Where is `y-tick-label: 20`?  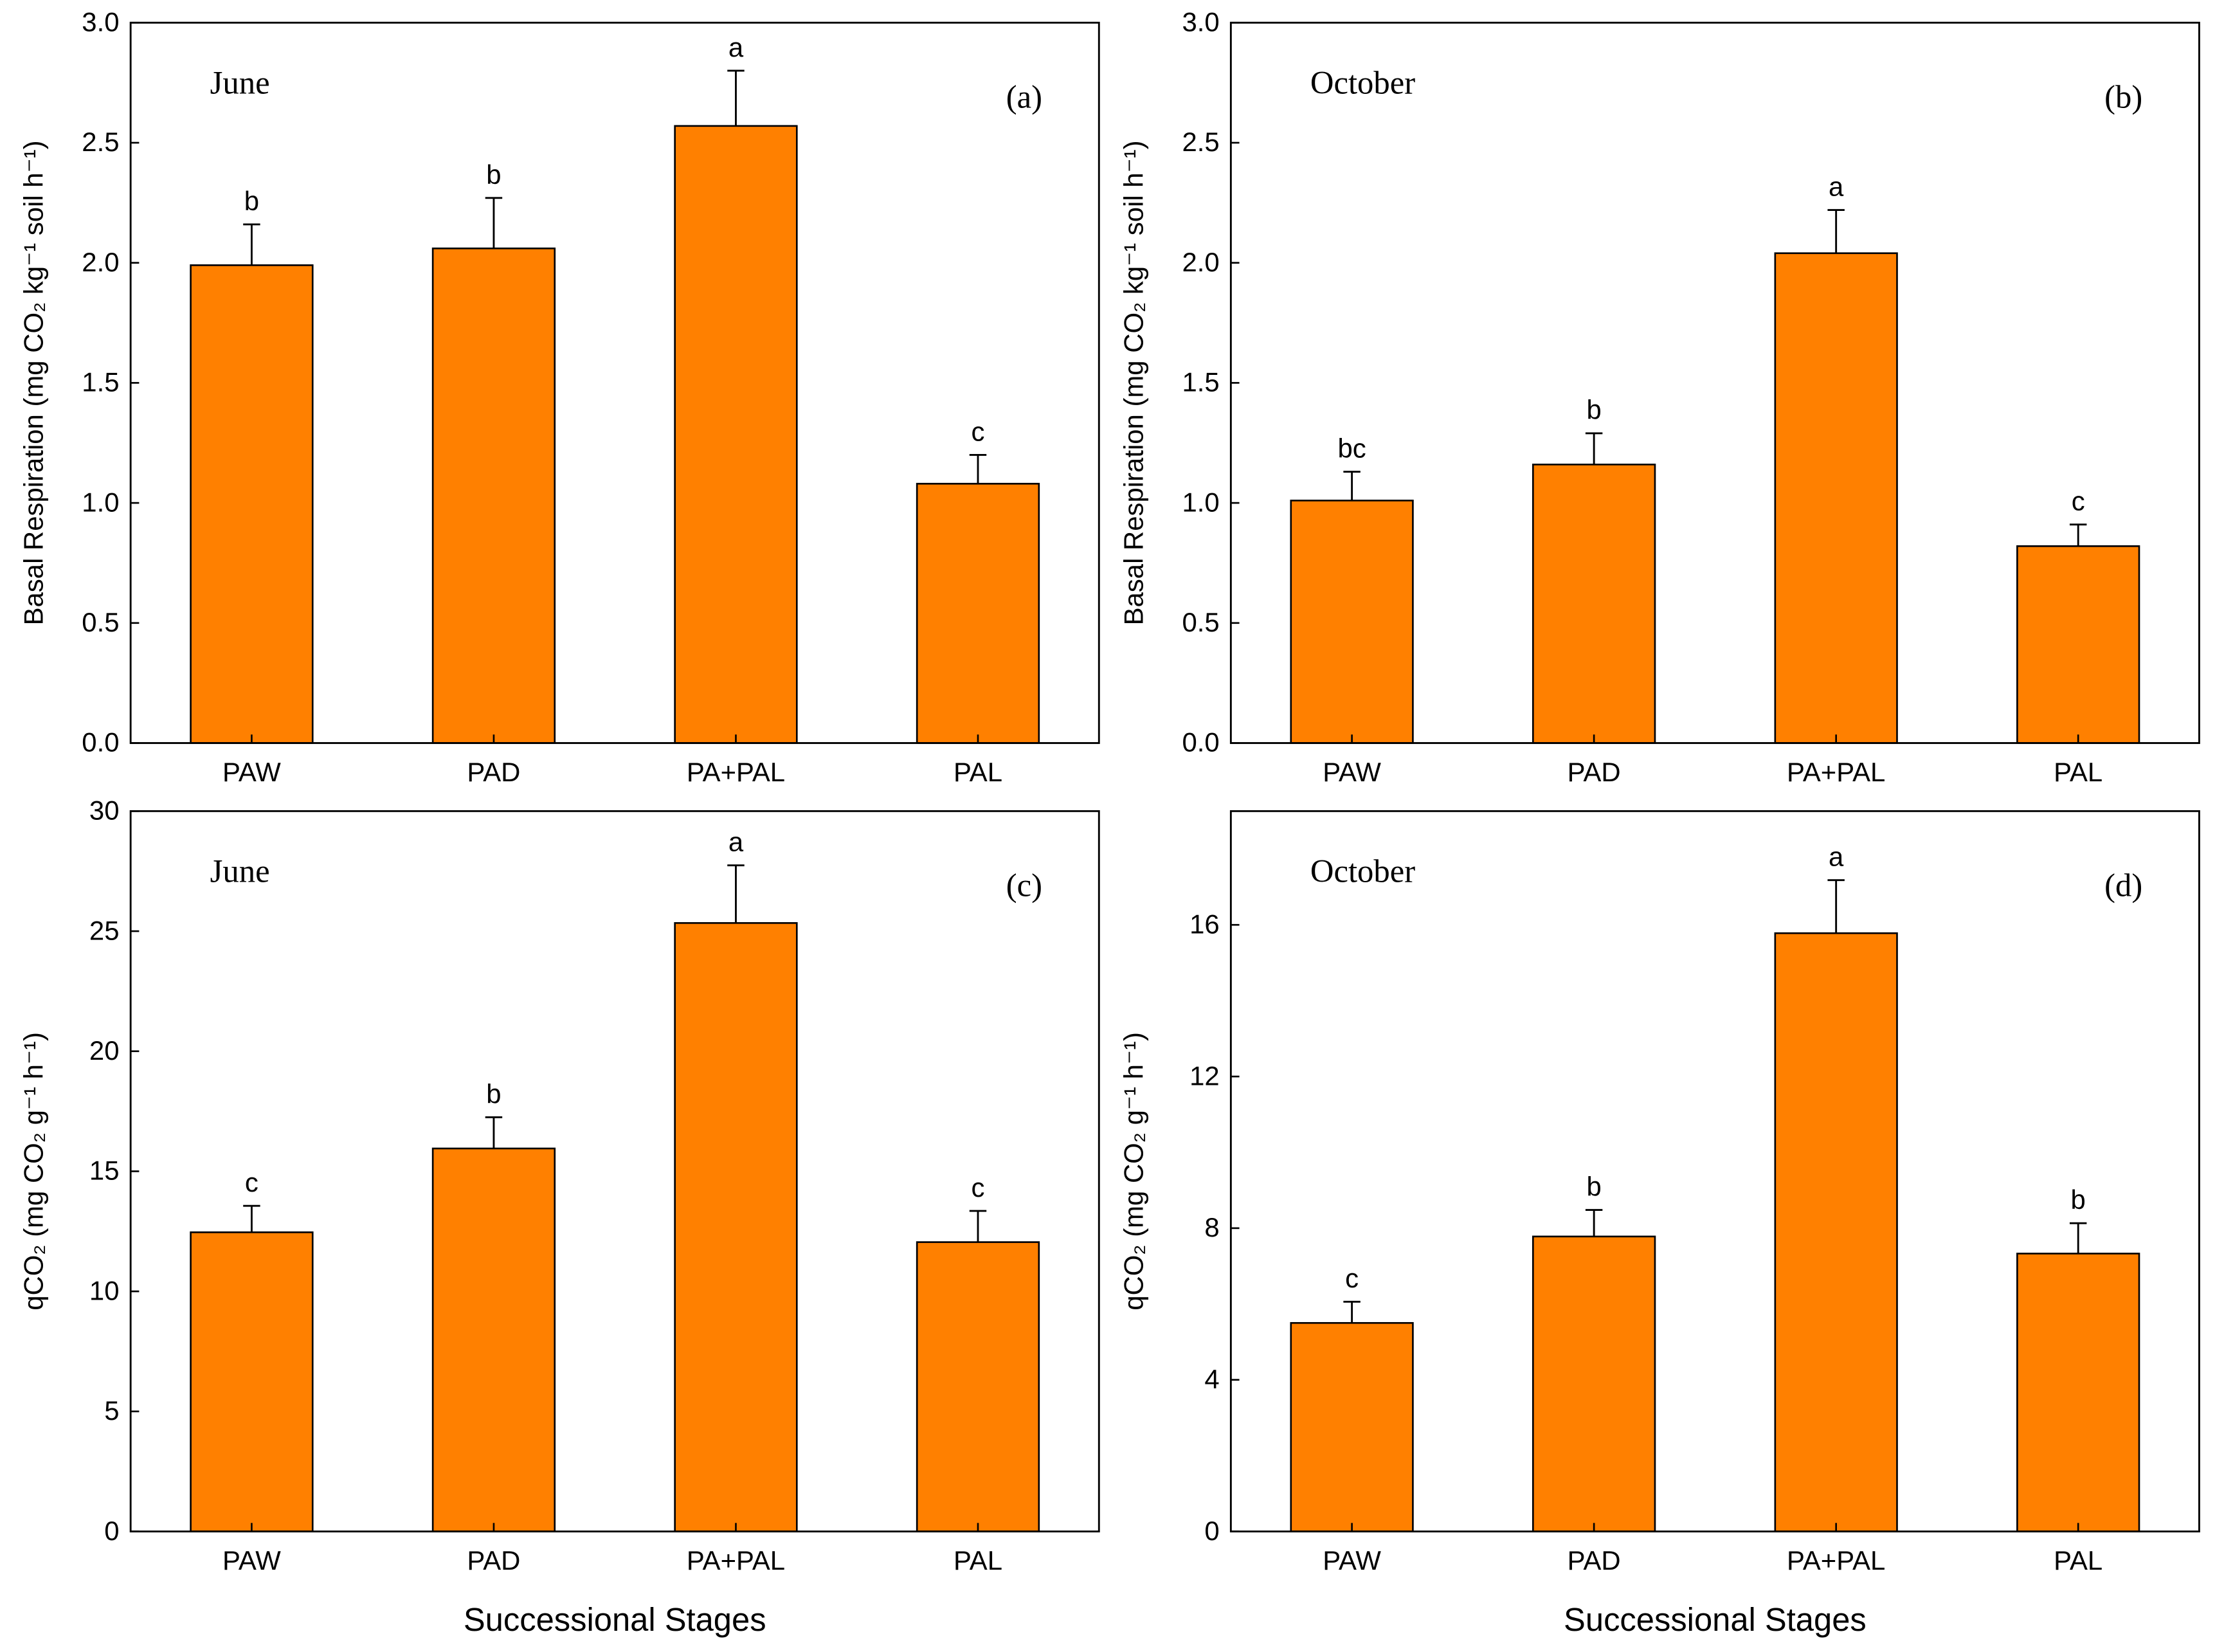 y-tick-label: 20 is located at coordinates (104, 1050).